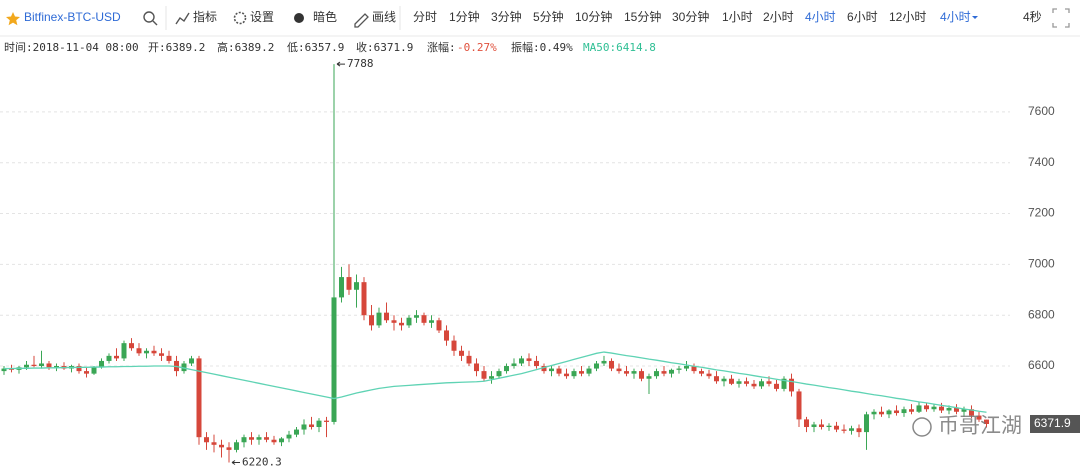 This screenshot has width=1080, height=472. Describe the element at coordinates (205, 16) in the screenshot. I see `tool-label: 指标` at that location.